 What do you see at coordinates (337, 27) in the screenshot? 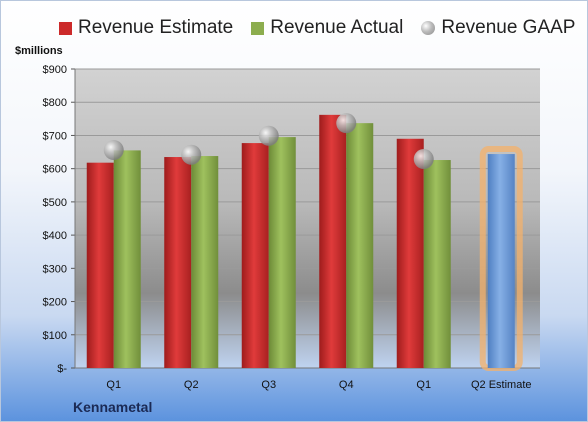
I see `legend-label-actual: Revenue Actual` at bounding box center [337, 27].